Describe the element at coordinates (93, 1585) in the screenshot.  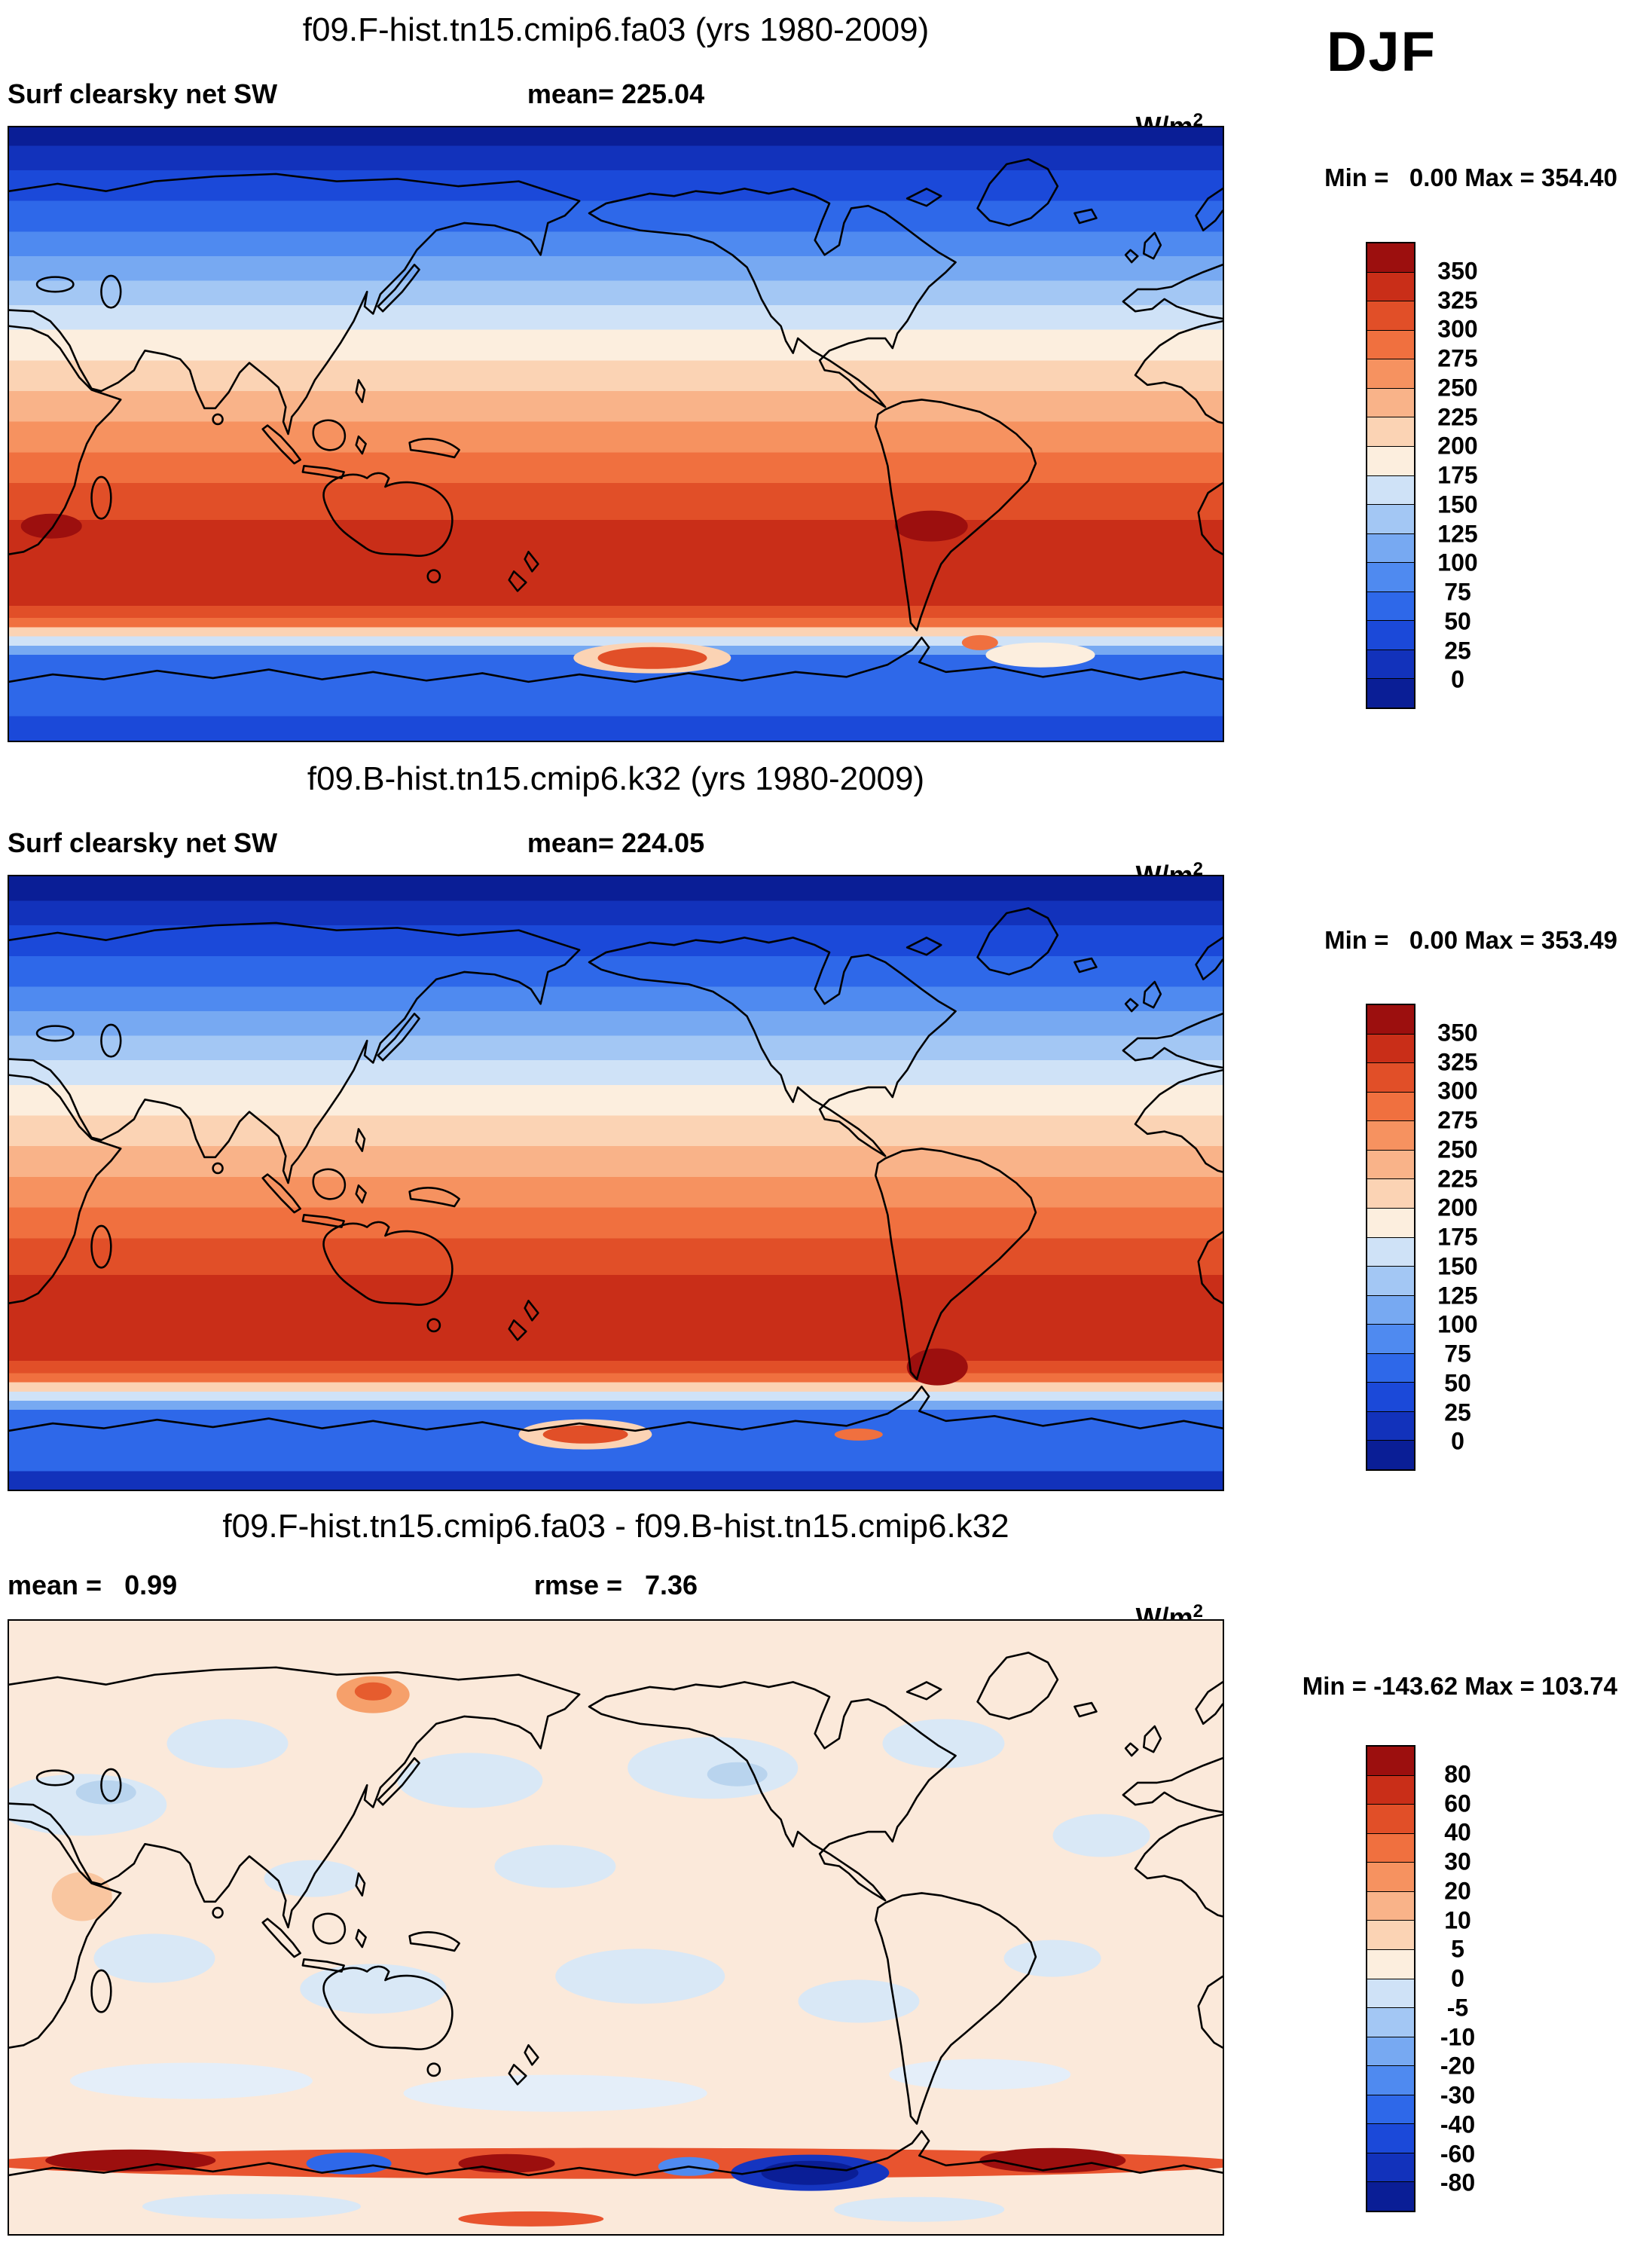
I see `panel3-mean-label: mean = 0.99` at that location.